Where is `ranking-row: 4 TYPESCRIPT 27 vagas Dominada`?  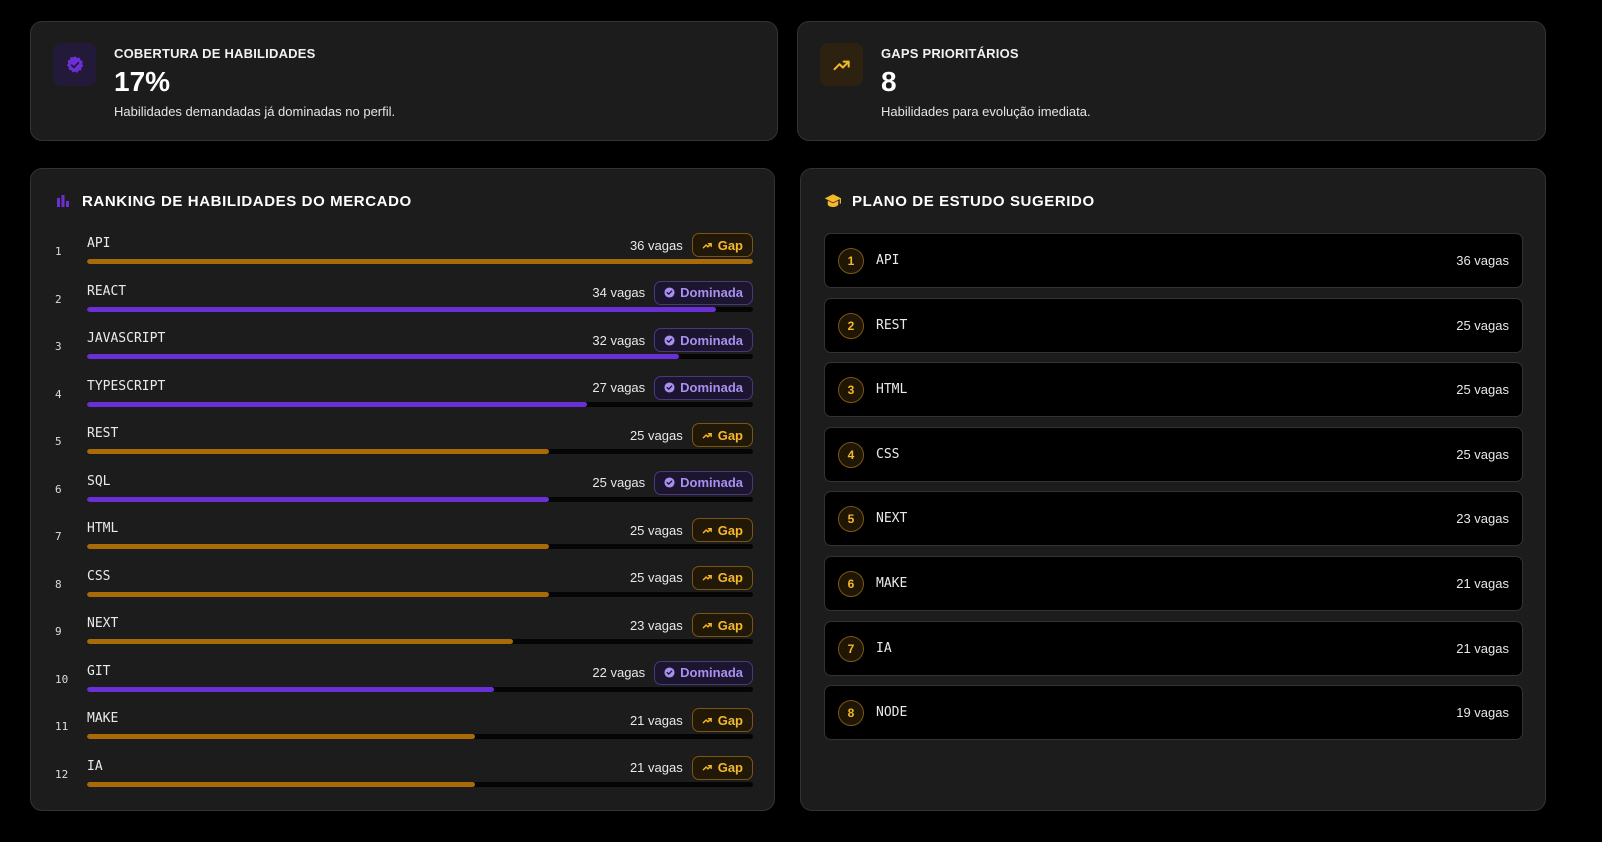
ranking-row: 4 TYPESCRIPT 27 vagas Dominada is located at coordinates (404, 399).